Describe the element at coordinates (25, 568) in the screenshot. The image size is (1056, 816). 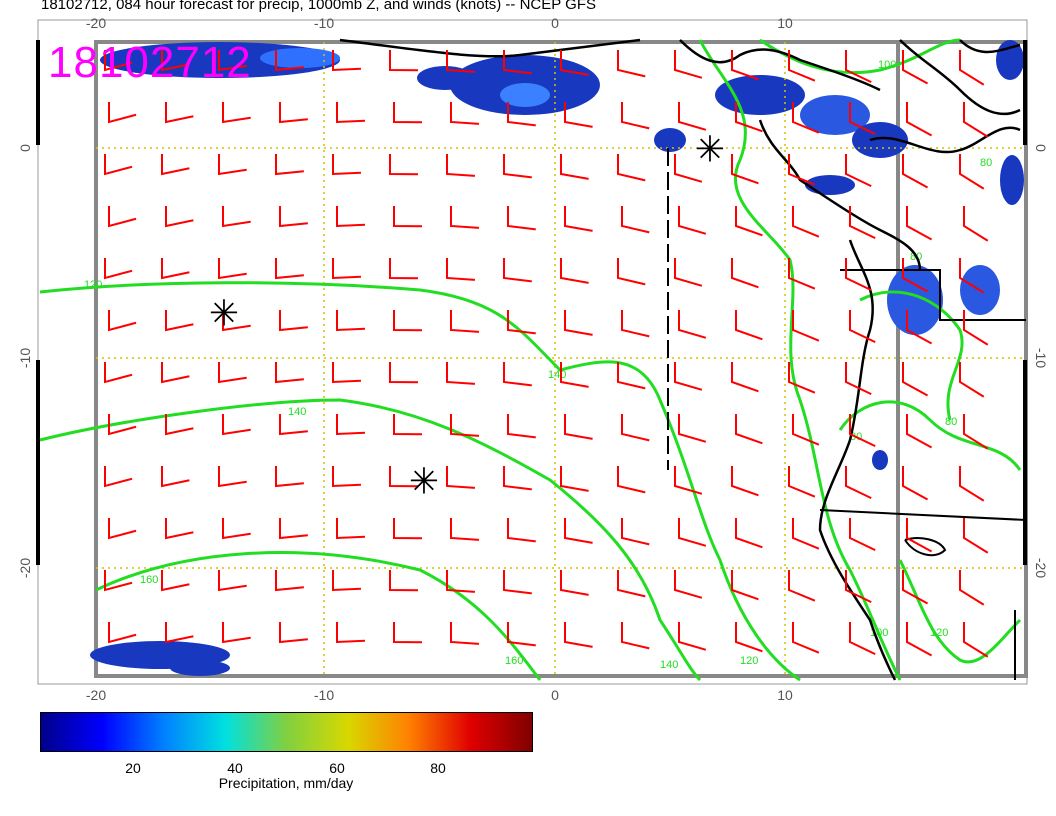
I see `lat-tick: -20` at that location.